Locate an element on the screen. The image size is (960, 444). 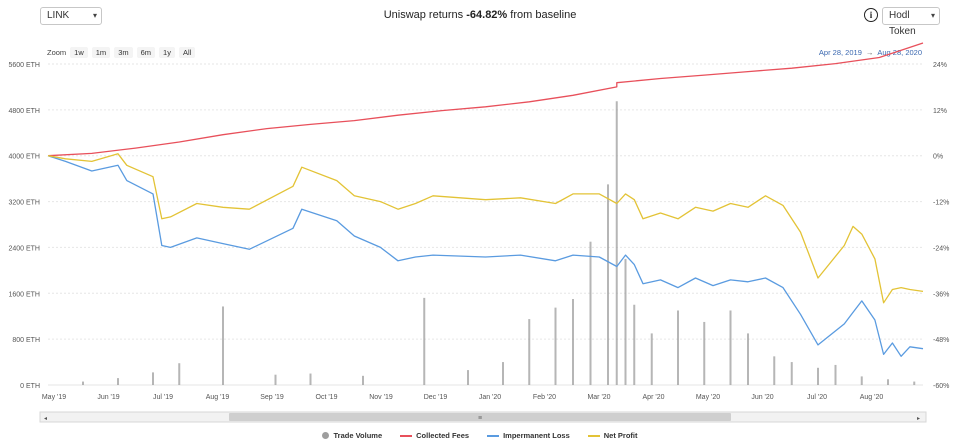
legend-label: Net Profit is located at coordinates (620, 435).